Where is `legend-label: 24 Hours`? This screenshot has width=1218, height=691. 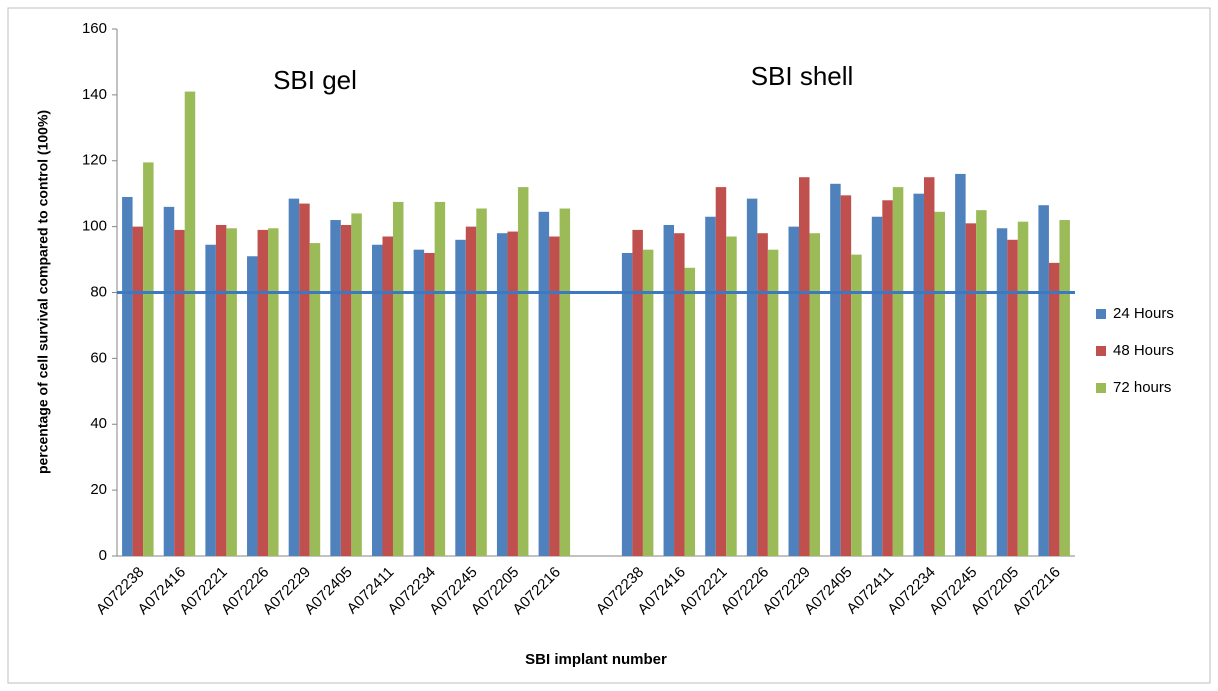
legend-label: 24 Hours is located at coordinates (1143, 313).